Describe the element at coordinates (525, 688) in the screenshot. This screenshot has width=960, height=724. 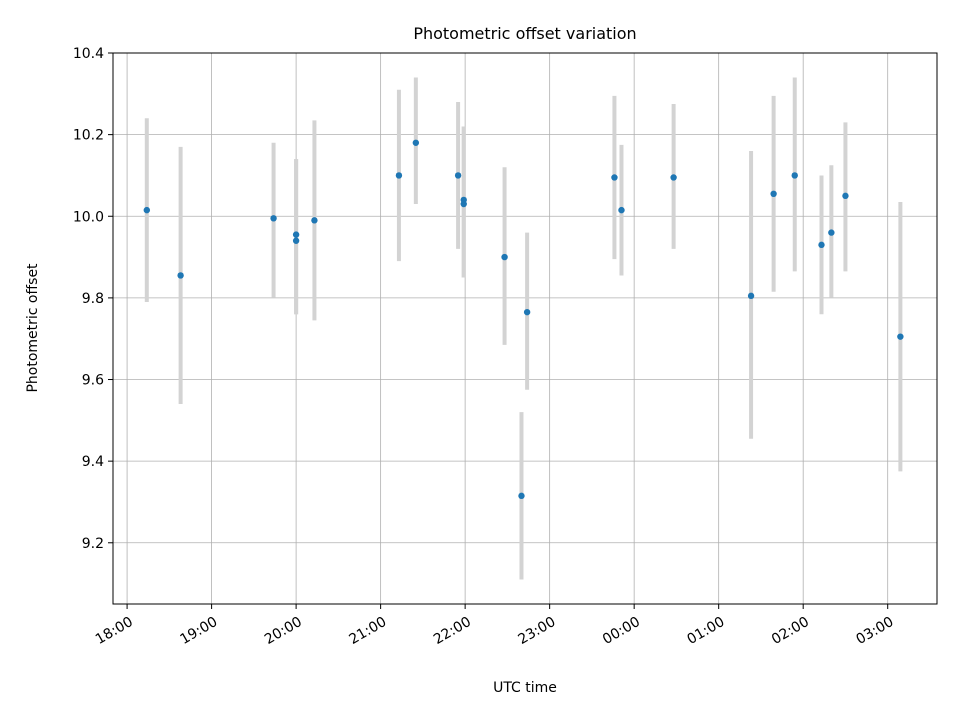
I see `x-axis-label: UTC time` at that location.